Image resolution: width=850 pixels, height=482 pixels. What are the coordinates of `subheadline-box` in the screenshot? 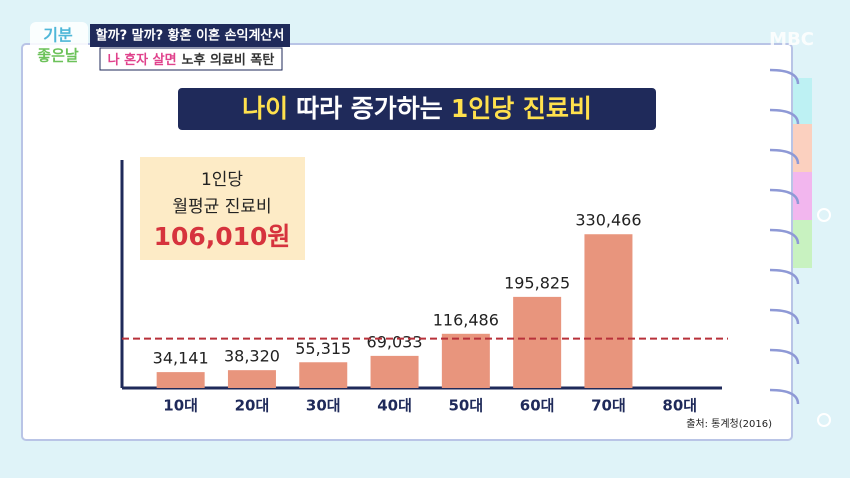 It's located at (191, 59).